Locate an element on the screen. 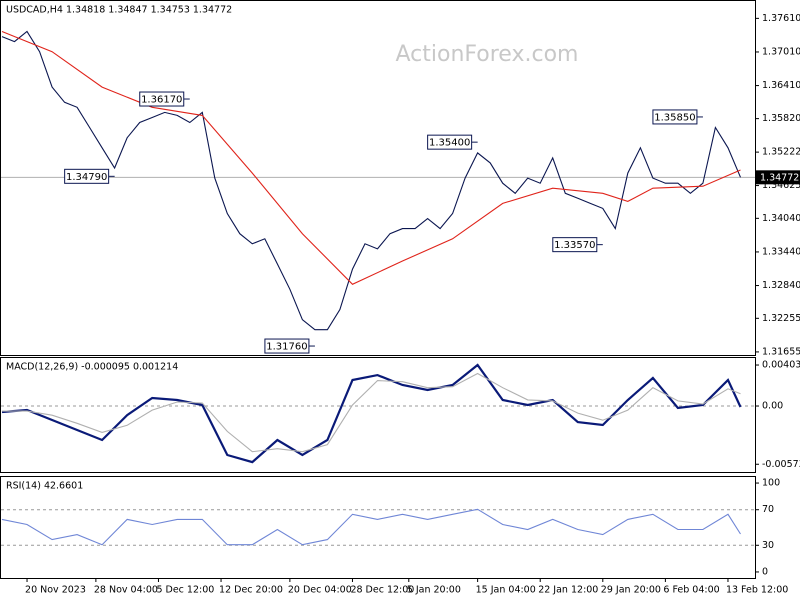 Image resolution: width=800 pixels, height=600 pixels. annotation-label: 1.36170 is located at coordinates (161, 100).